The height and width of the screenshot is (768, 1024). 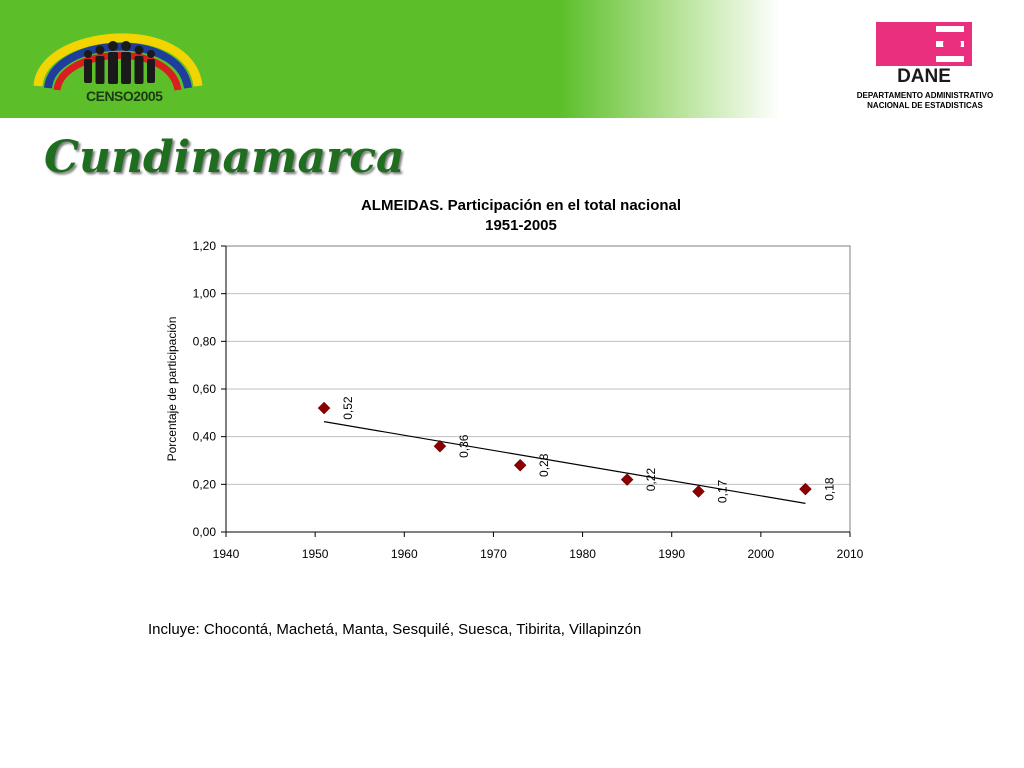 I want to click on x-tick-label: 1980, so click(x=582, y=554).